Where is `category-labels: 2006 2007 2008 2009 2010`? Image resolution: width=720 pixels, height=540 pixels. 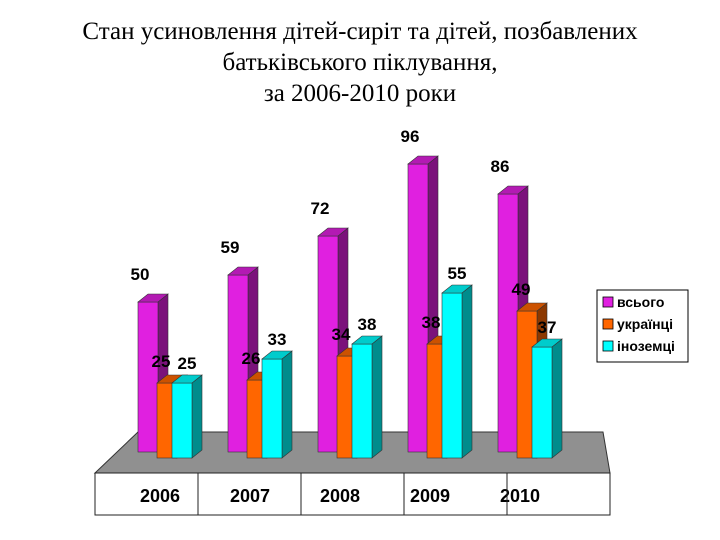 category-labels: 2006 2007 2008 2009 2010 is located at coordinates (340, 494).